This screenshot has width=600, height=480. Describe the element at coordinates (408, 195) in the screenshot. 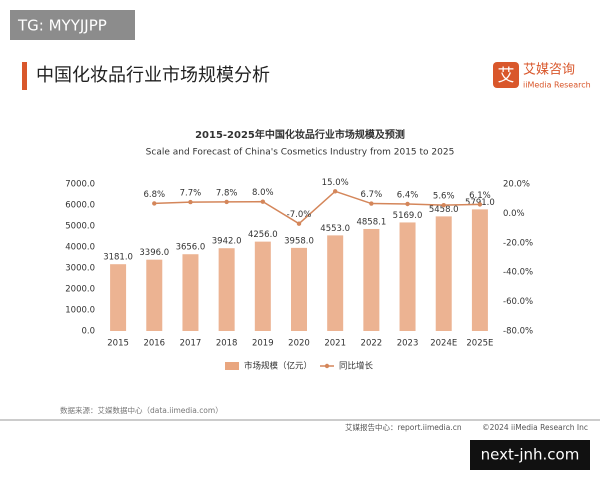

I see `value-label: 6.4%` at that location.